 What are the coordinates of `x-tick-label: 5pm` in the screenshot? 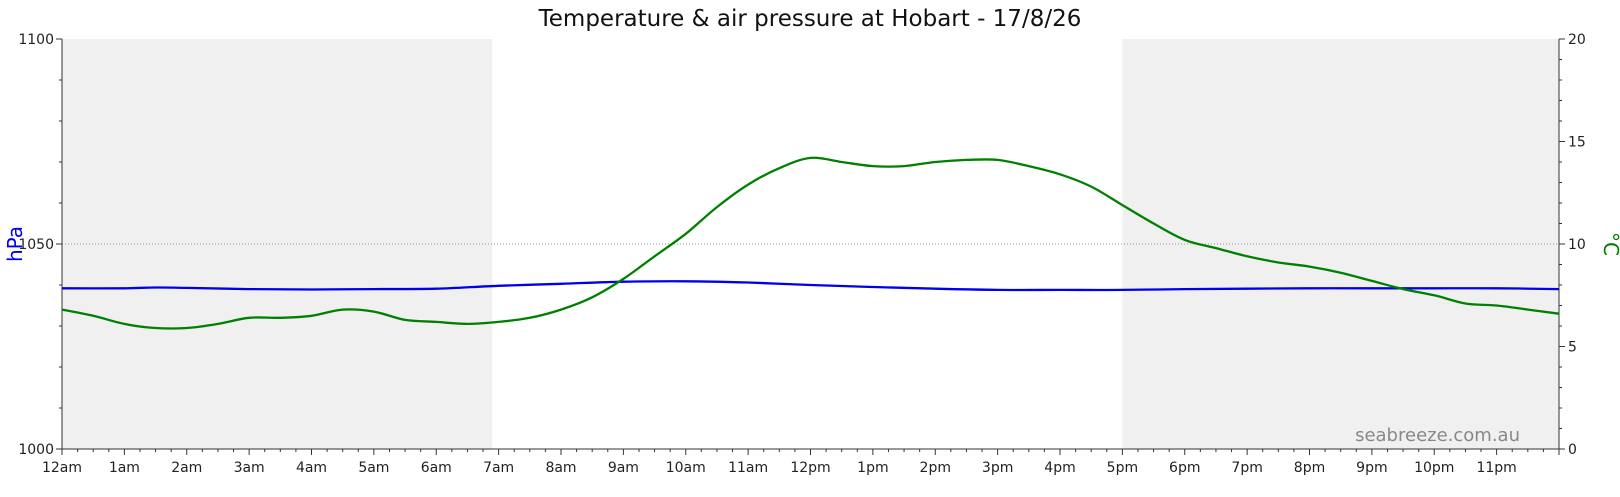 It's located at (1122, 468).